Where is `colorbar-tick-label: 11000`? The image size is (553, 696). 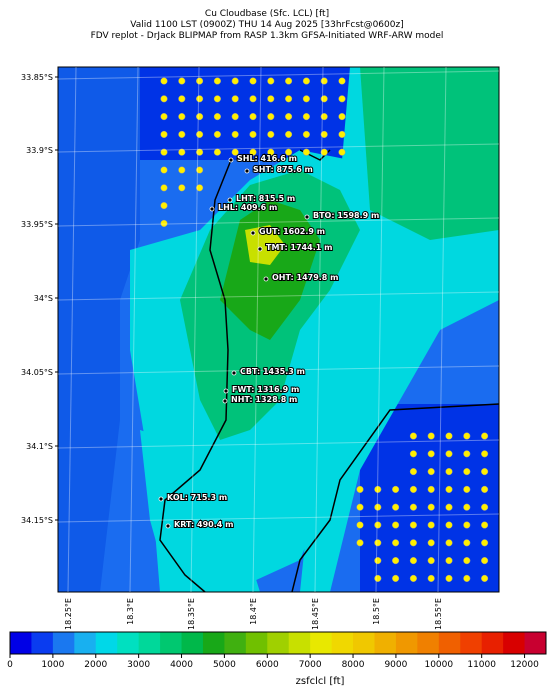
colorbar-tick-label: 11000 is located at coordinates (481, 665).